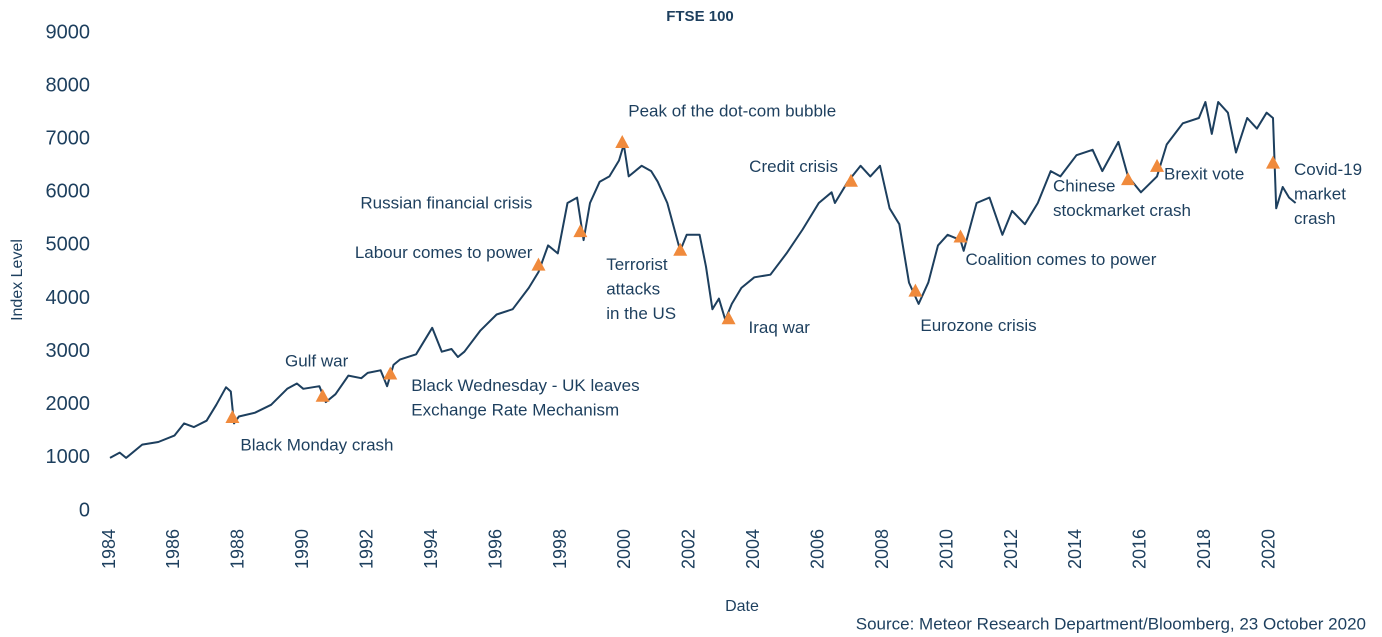 The width and height of the screenshot is (1382, 637). What do you see at coordinates (68, 192) in the screenshot?
I see `y-tick-label: 6000` at bounding box center [68, 192].